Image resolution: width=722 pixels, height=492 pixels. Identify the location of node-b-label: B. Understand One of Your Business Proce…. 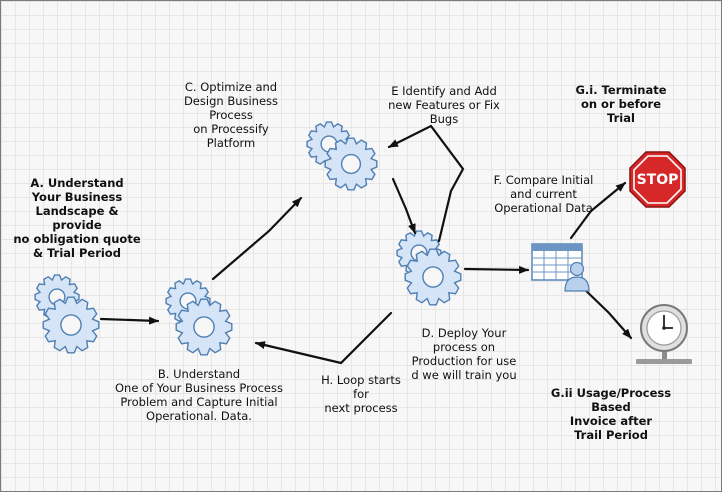
(198, 395).